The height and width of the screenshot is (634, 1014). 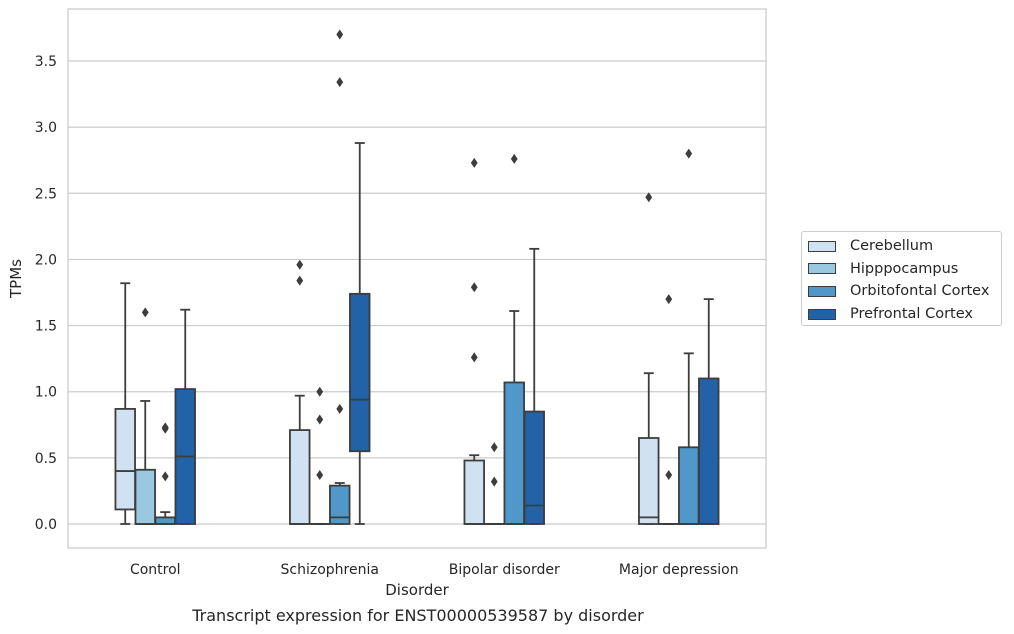 What do you see at coordinates (46, 393) in the screenshot?
I see `y-tick-label: 1.0` at bounding box center [46, 393].